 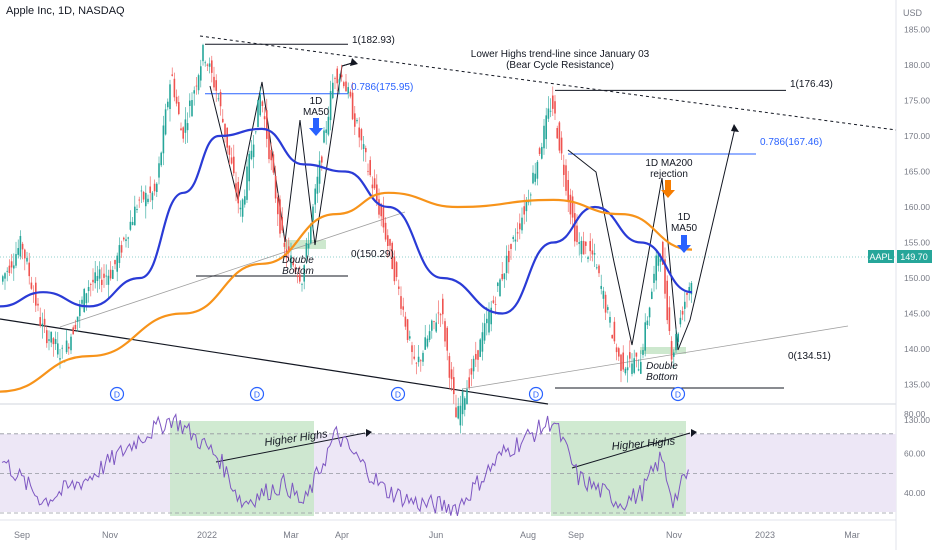 What do you see at coordinates (663, 350) in the screenshot?
I see `double-bottom-zone-right` at bounding box center [663, 350].